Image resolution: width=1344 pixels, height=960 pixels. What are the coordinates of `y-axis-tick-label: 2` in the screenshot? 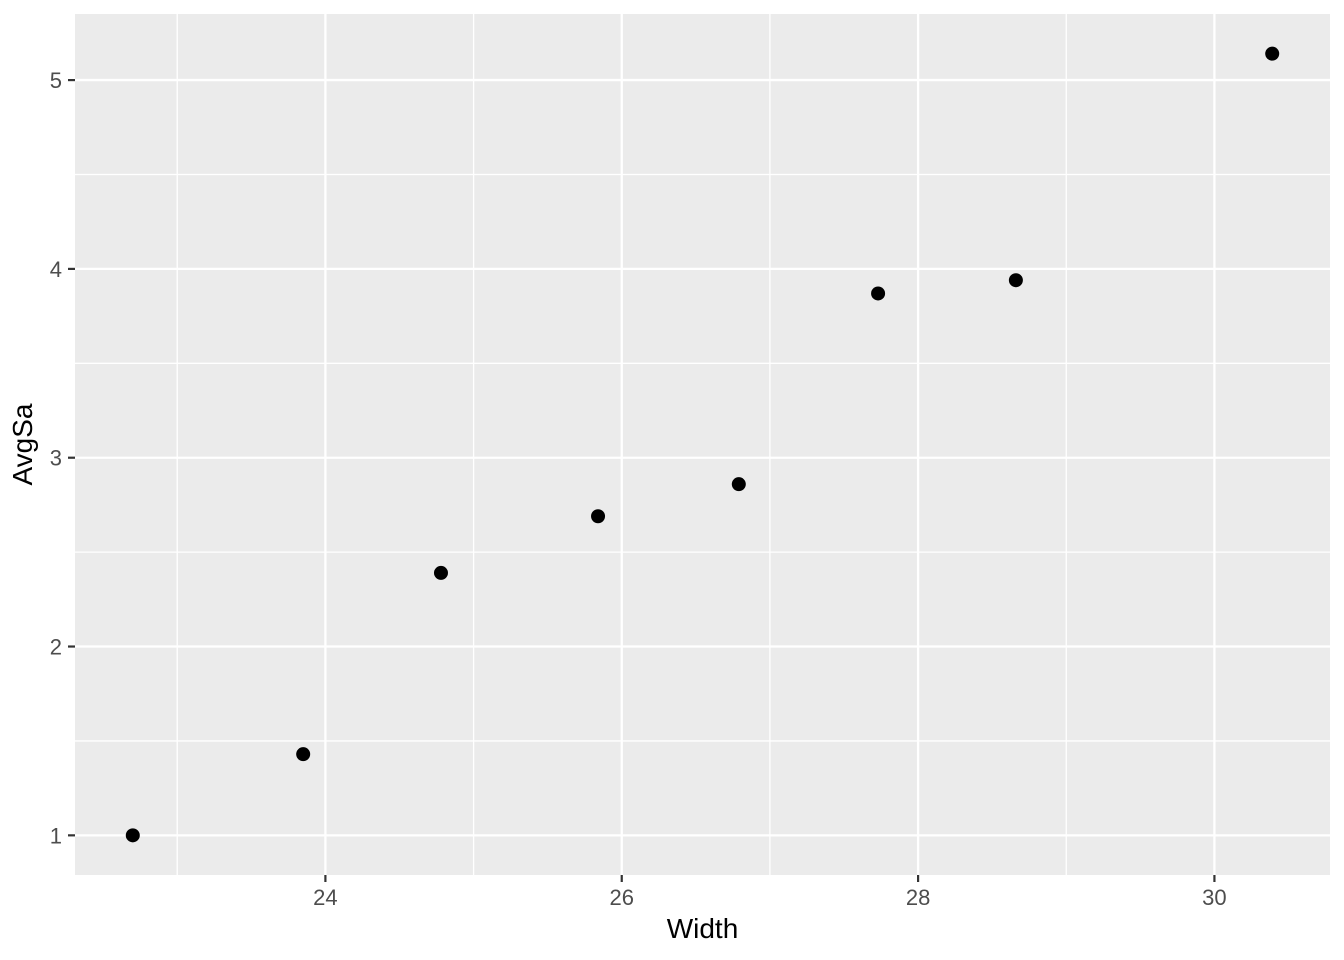 It's located at (56, 647).